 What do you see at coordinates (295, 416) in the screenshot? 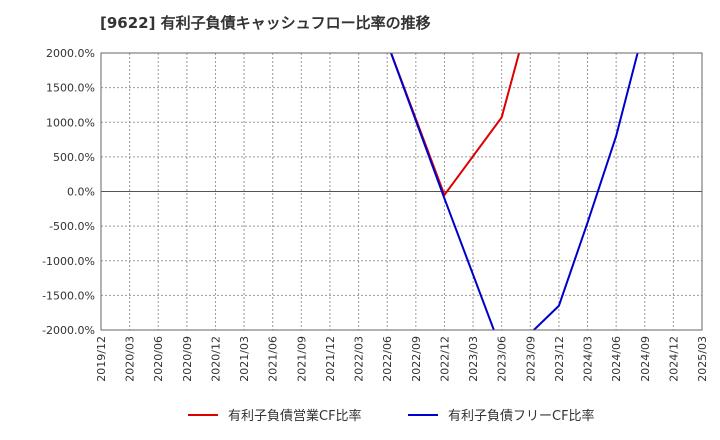
I see `legend-label: 有利子負債営業CF比率` at bounding box center [295, 416].